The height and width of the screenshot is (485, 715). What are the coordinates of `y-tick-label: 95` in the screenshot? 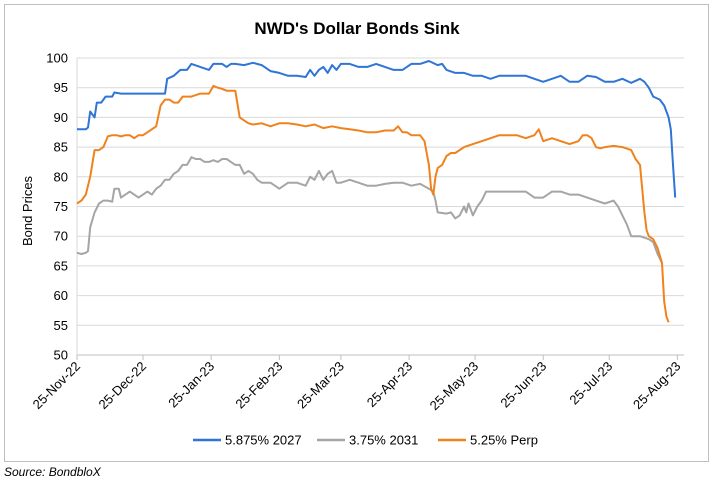 It's located at (61, 87).